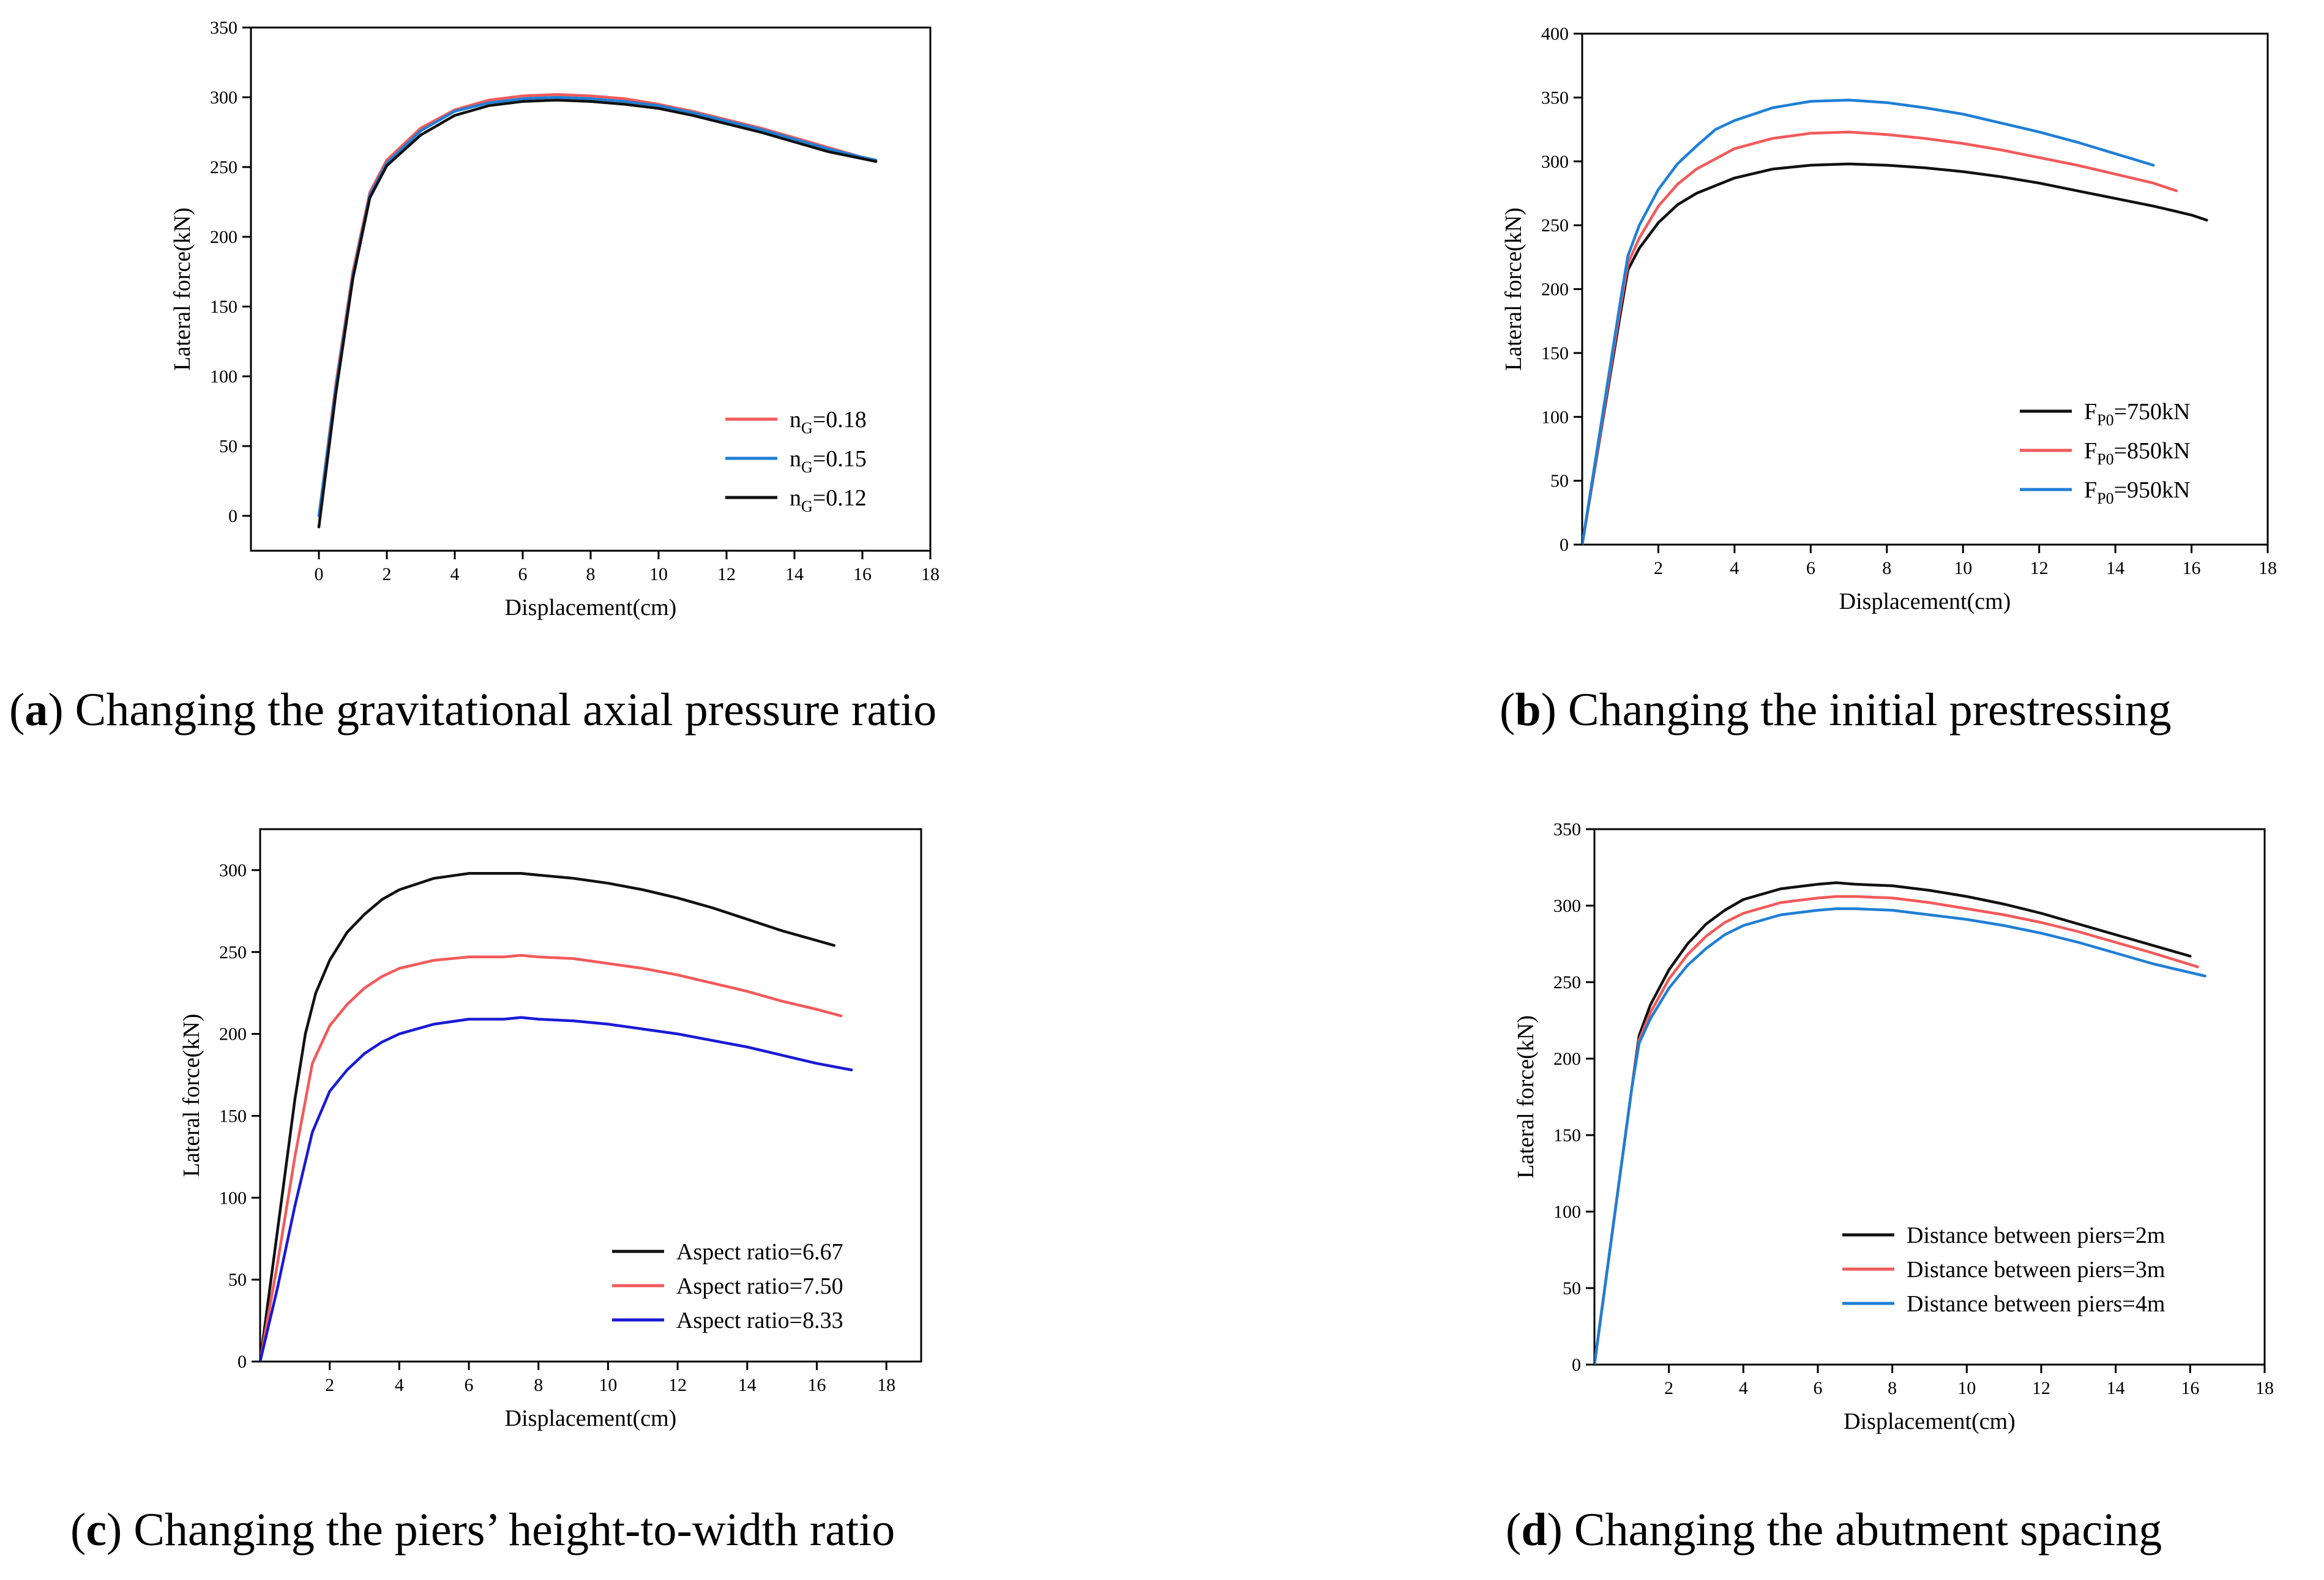 The image size is (2324, 1580). What do you see at coordinates (2036, 1304) in the screenshot?
I see `legend-label: Distance between piers=4m` at bounding box center [2036, 1304].